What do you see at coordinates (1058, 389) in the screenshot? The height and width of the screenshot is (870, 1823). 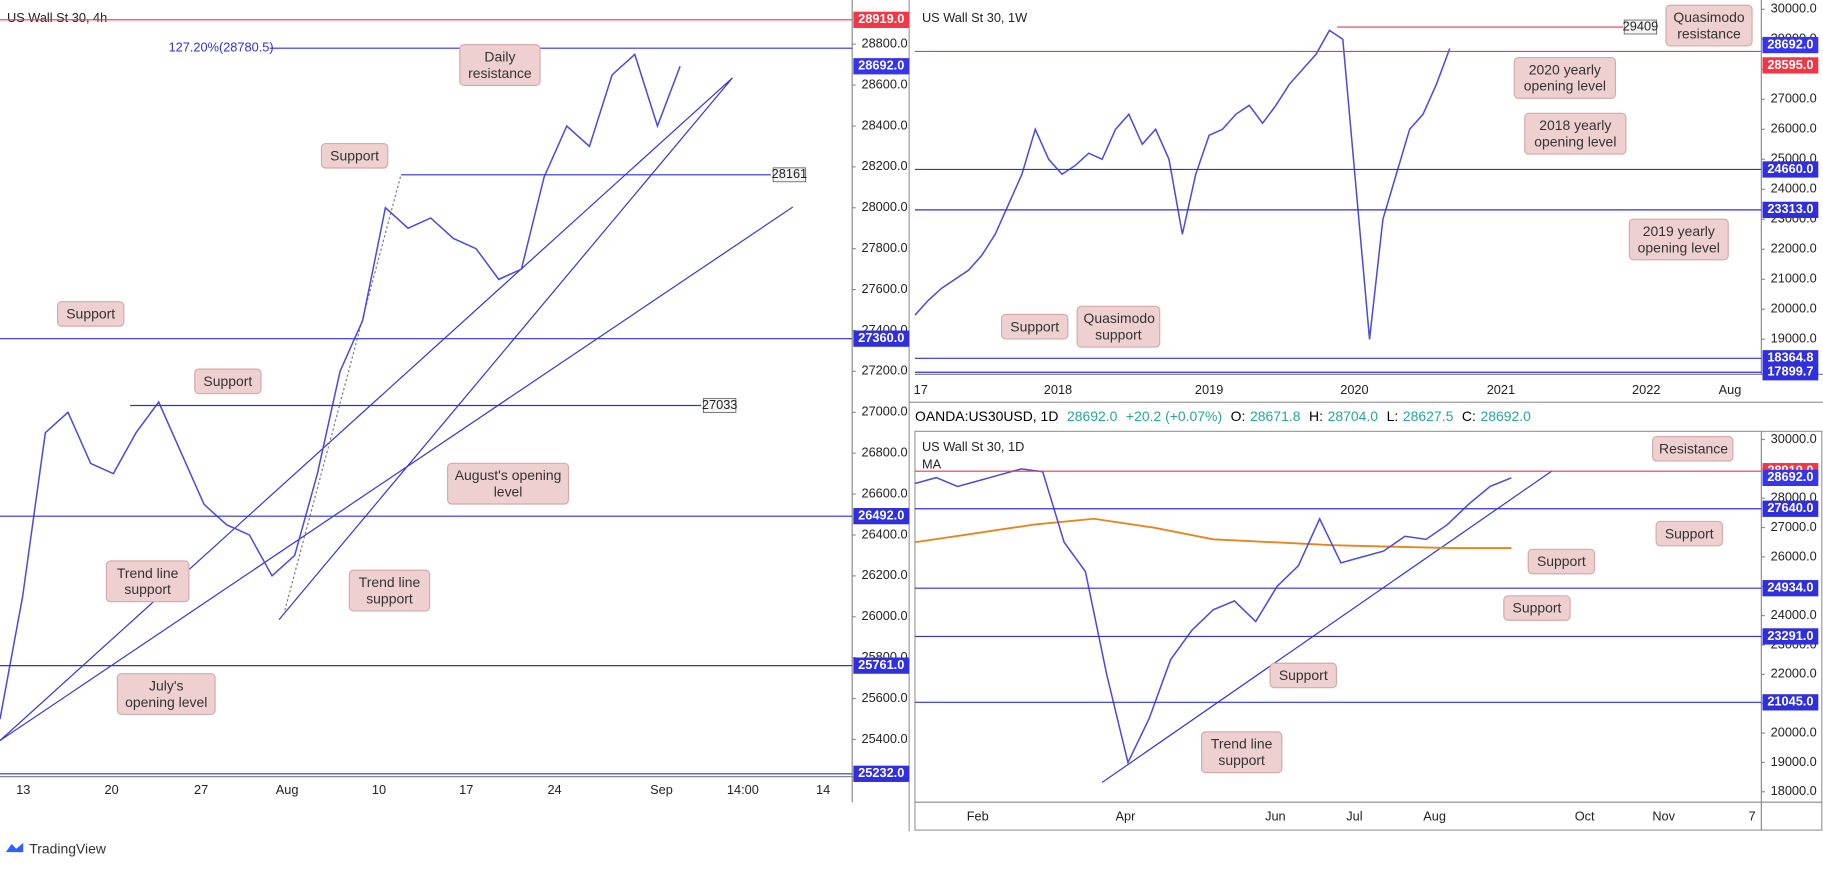 I see `x-tick-label: 2018` at bounding box center [1058, 389].